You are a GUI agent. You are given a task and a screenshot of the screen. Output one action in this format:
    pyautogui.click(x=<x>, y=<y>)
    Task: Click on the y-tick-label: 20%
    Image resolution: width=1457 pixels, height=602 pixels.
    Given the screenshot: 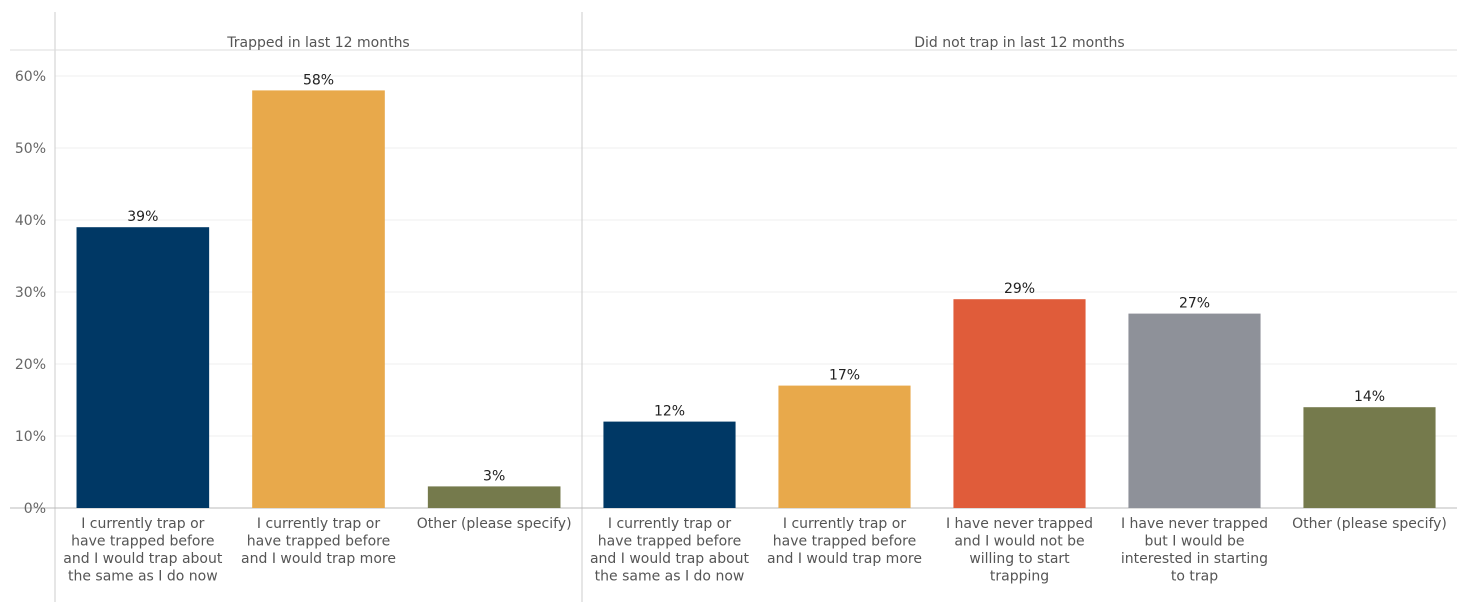 What is the action you would take?
    pyautogui.click(x=30, y=365)
    